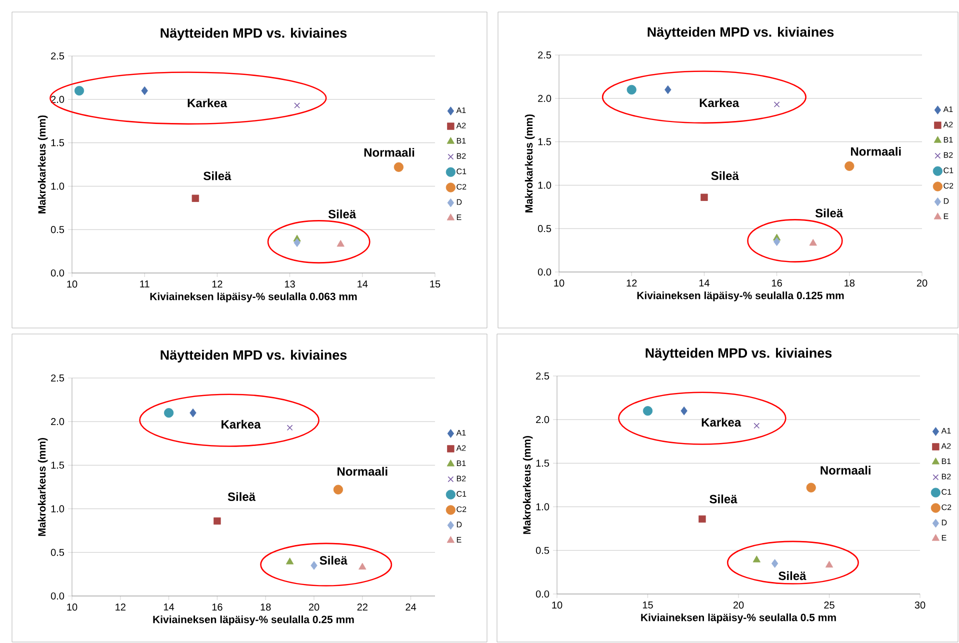 The image size is (959, 643). What do you see at coordinates (922, 283) in the screenshot?
I see `x-tick-label: 20` at bounding box center [922, 283].